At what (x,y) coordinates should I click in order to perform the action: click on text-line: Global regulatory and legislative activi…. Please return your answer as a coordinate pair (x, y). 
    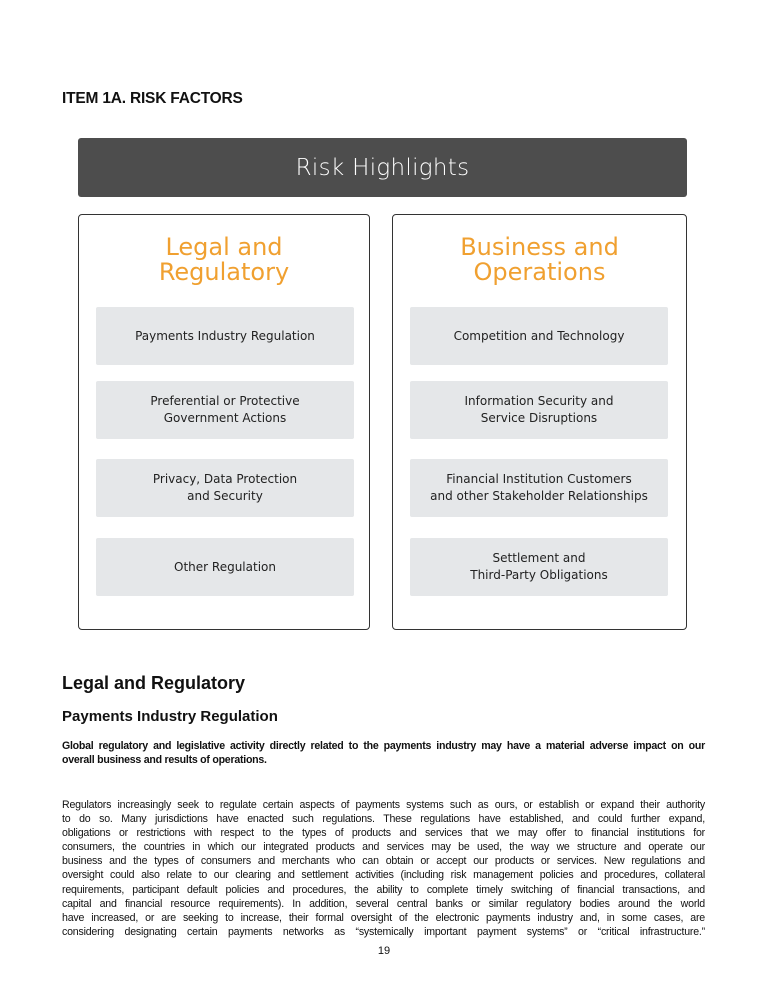
    Looking at the image, I should click on (383, 746).